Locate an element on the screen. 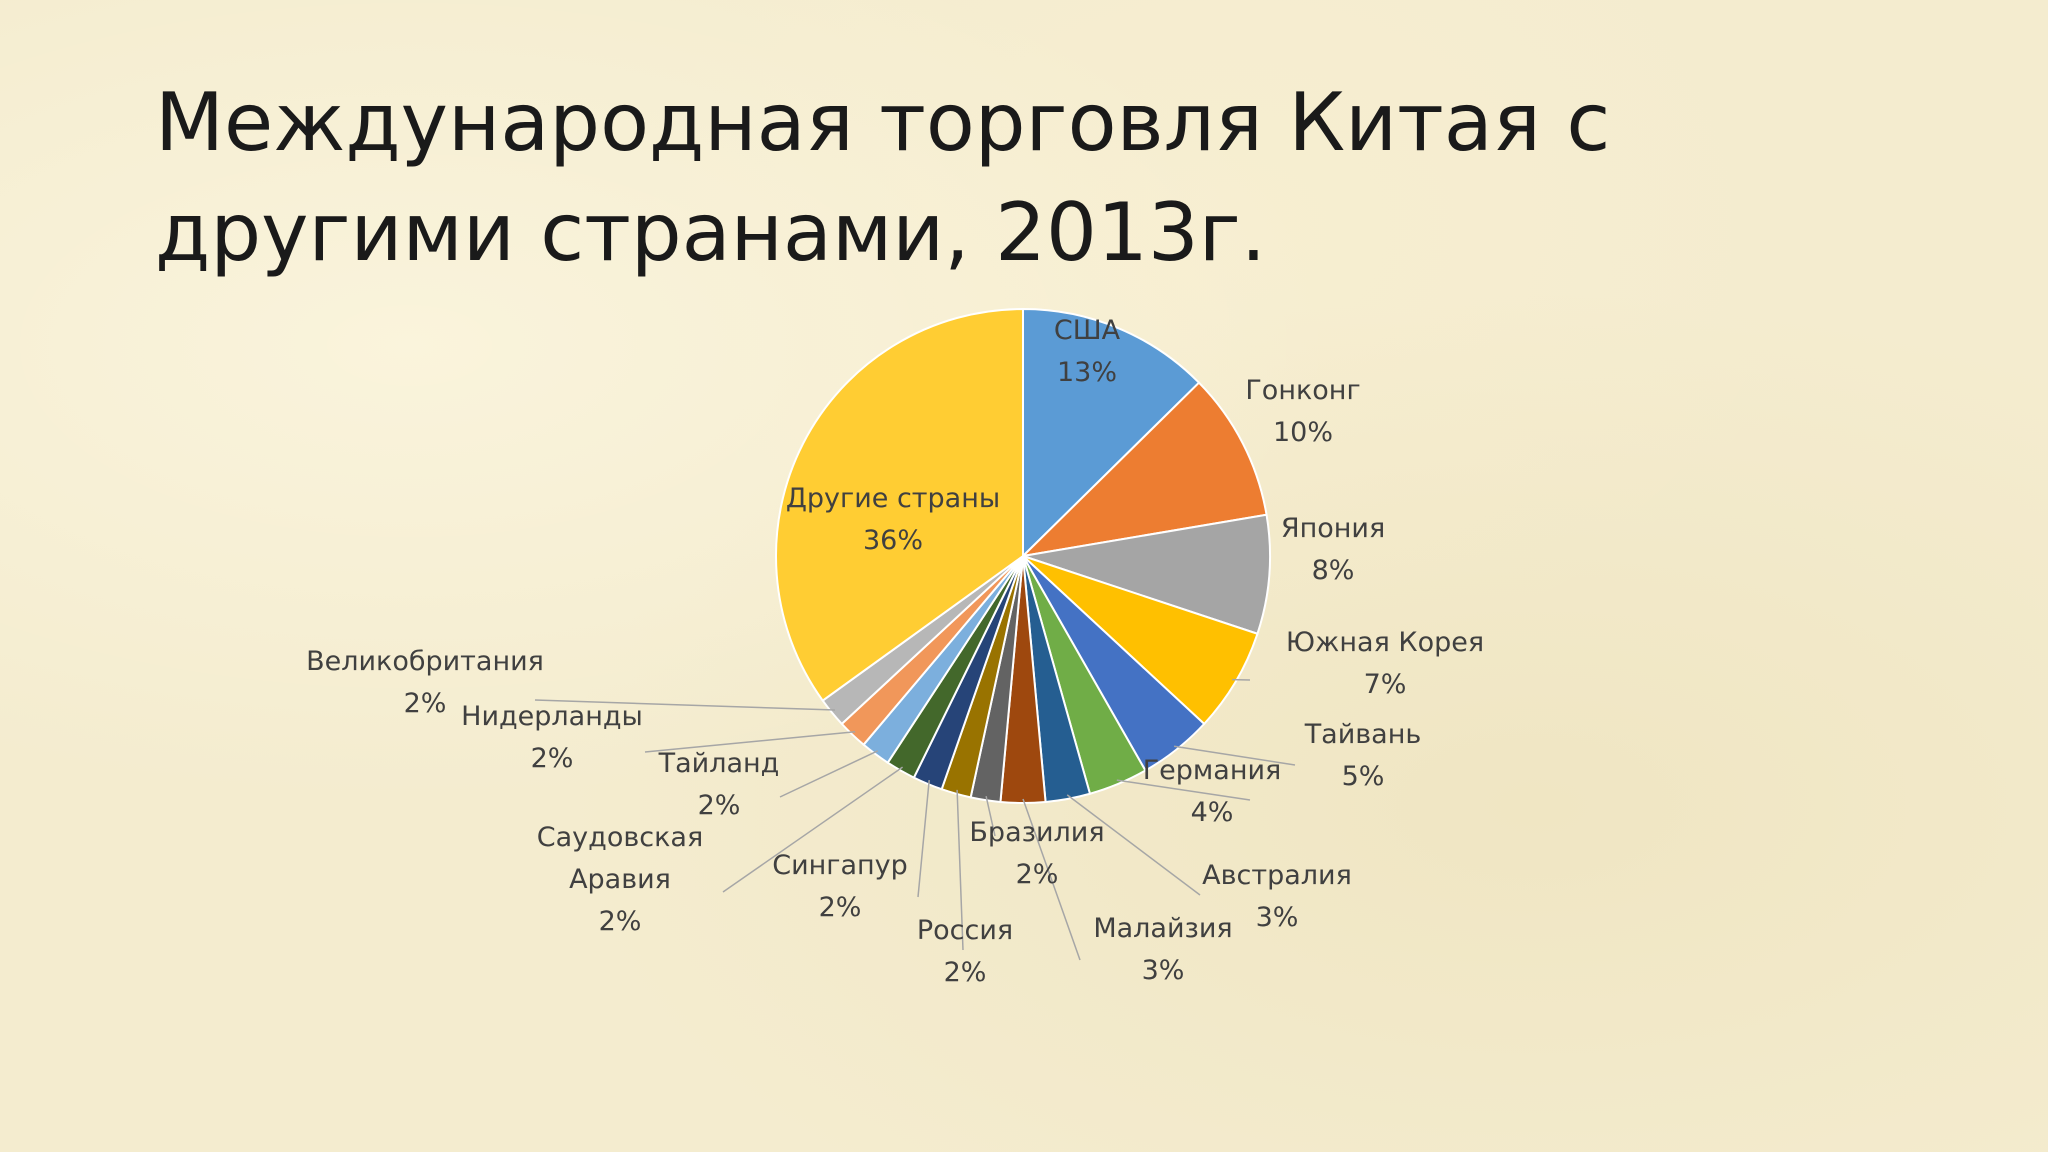 This screenshot has height=1152, width=2048. slice-label: Тайвань 5% is located at coordinates (1363, 755).